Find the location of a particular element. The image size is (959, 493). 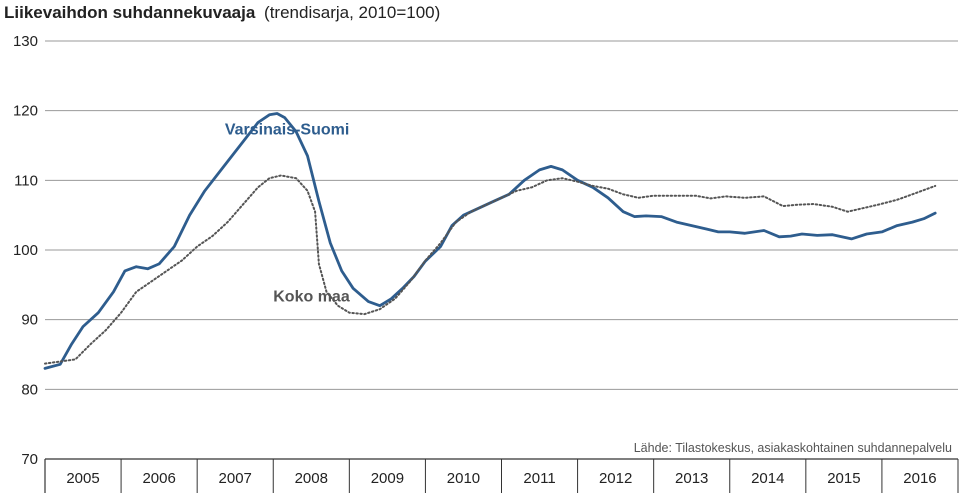

y-axis: 70 80 90 100 110 120 130 is located at coordinates (25, 250).